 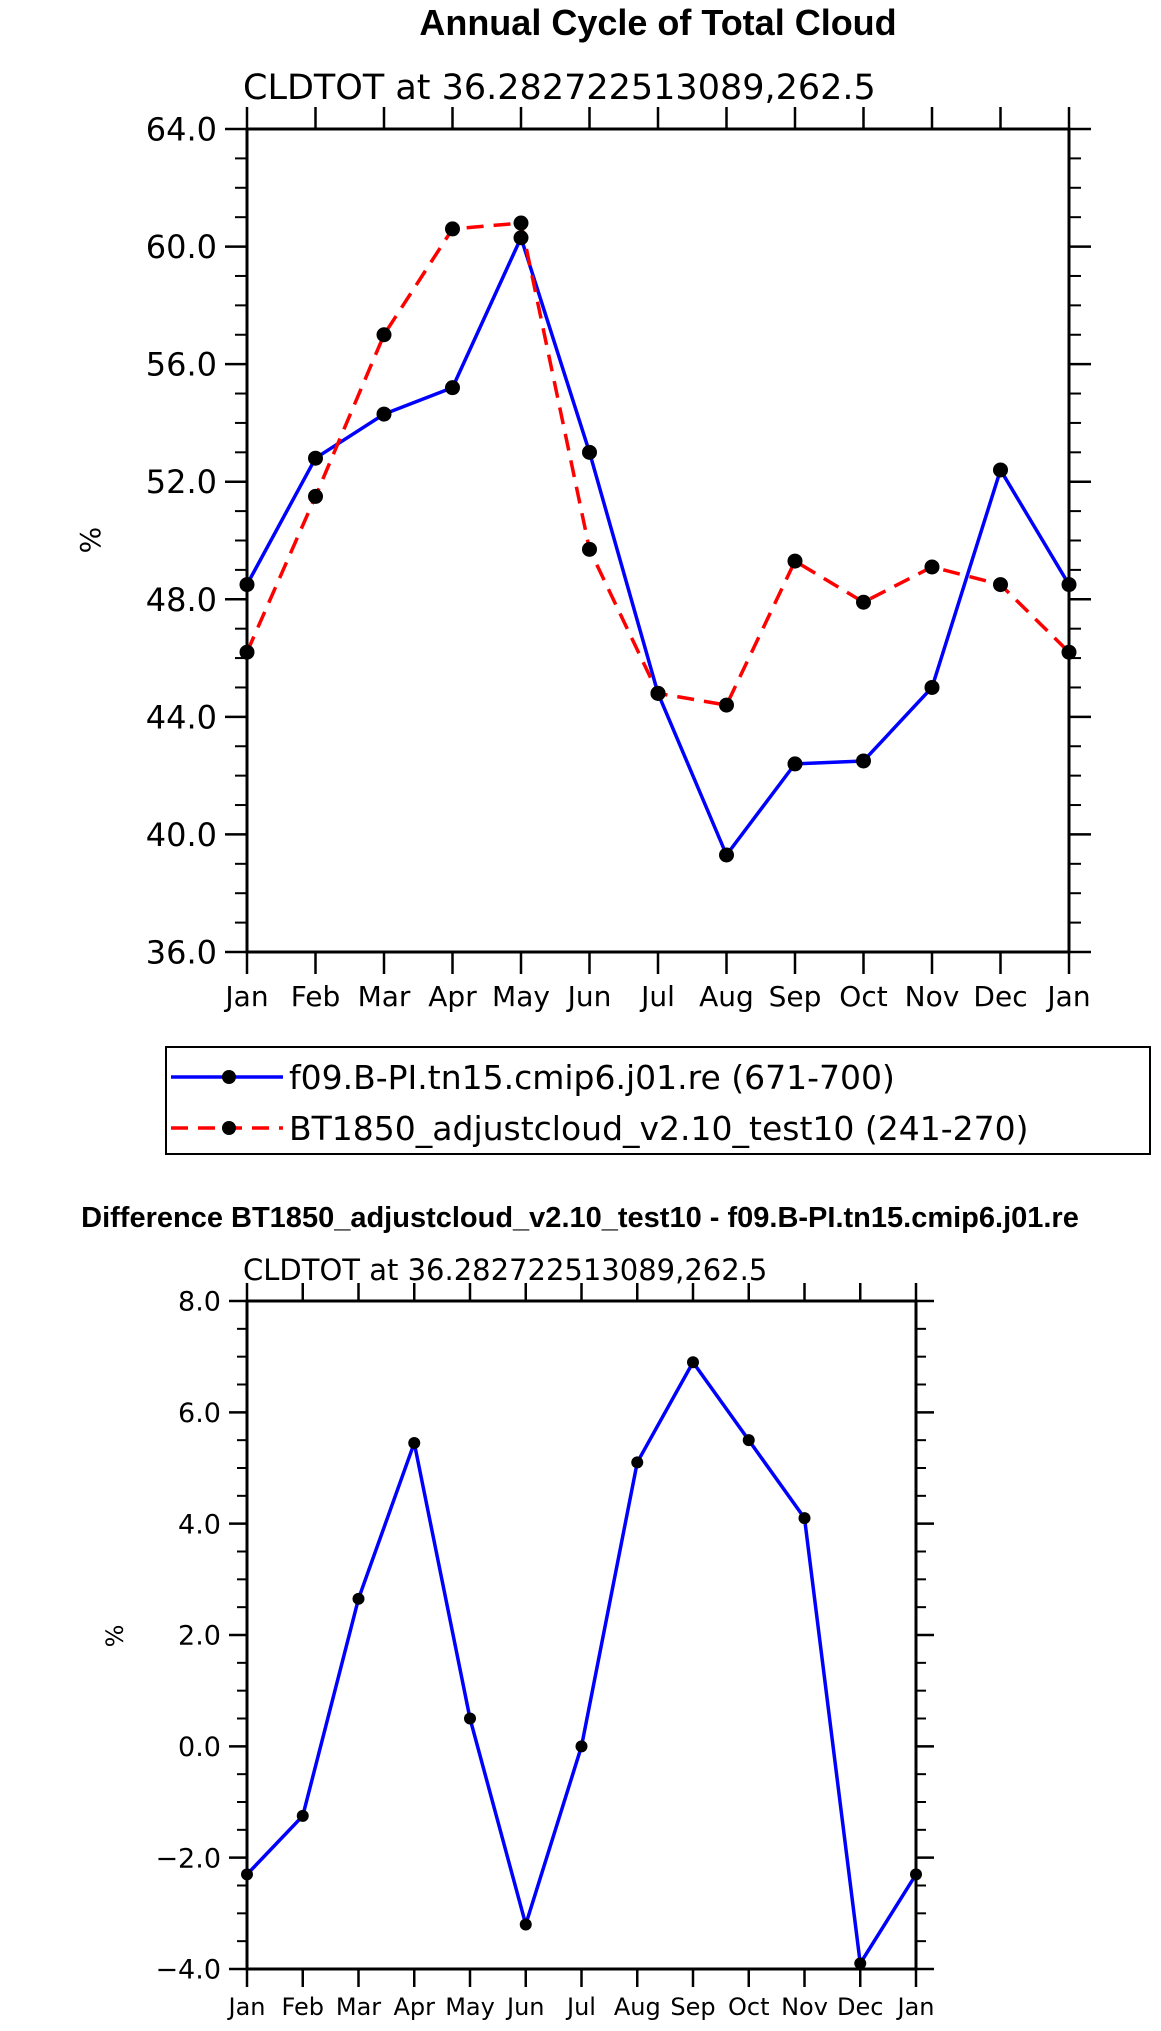 I want to click on legend-box, so click(x=658, y=1100).